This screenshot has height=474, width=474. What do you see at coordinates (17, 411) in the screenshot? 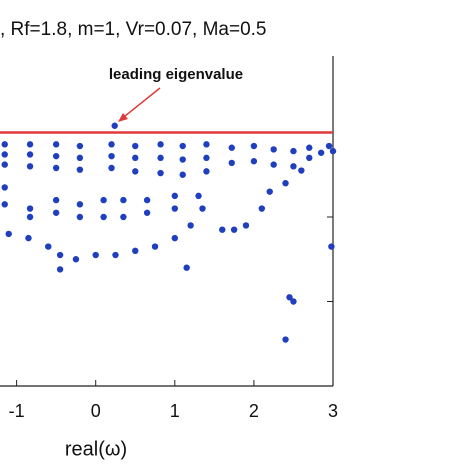
I see `x-tick-label: -1` at bounding box center [17, 411].